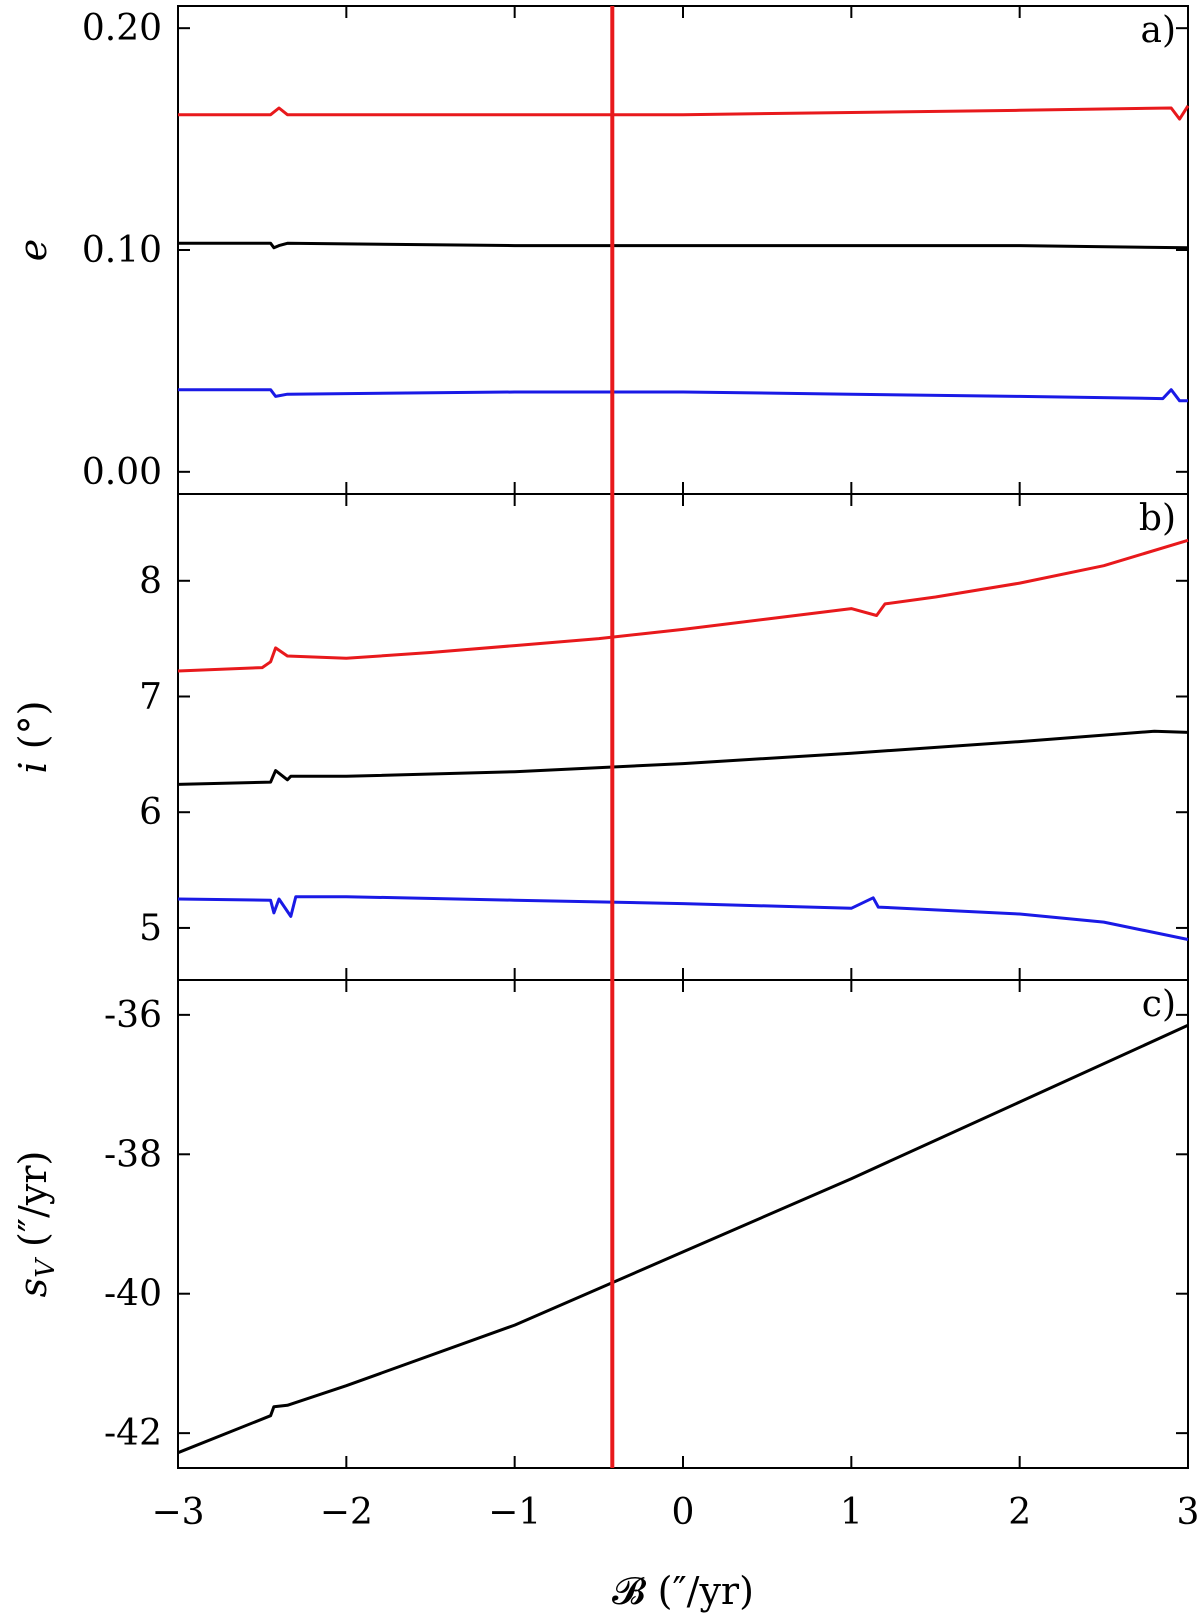  Describe the element at coordinates (346, 1512) in the screenshot. I see `x-tick-label: −2` at that location.